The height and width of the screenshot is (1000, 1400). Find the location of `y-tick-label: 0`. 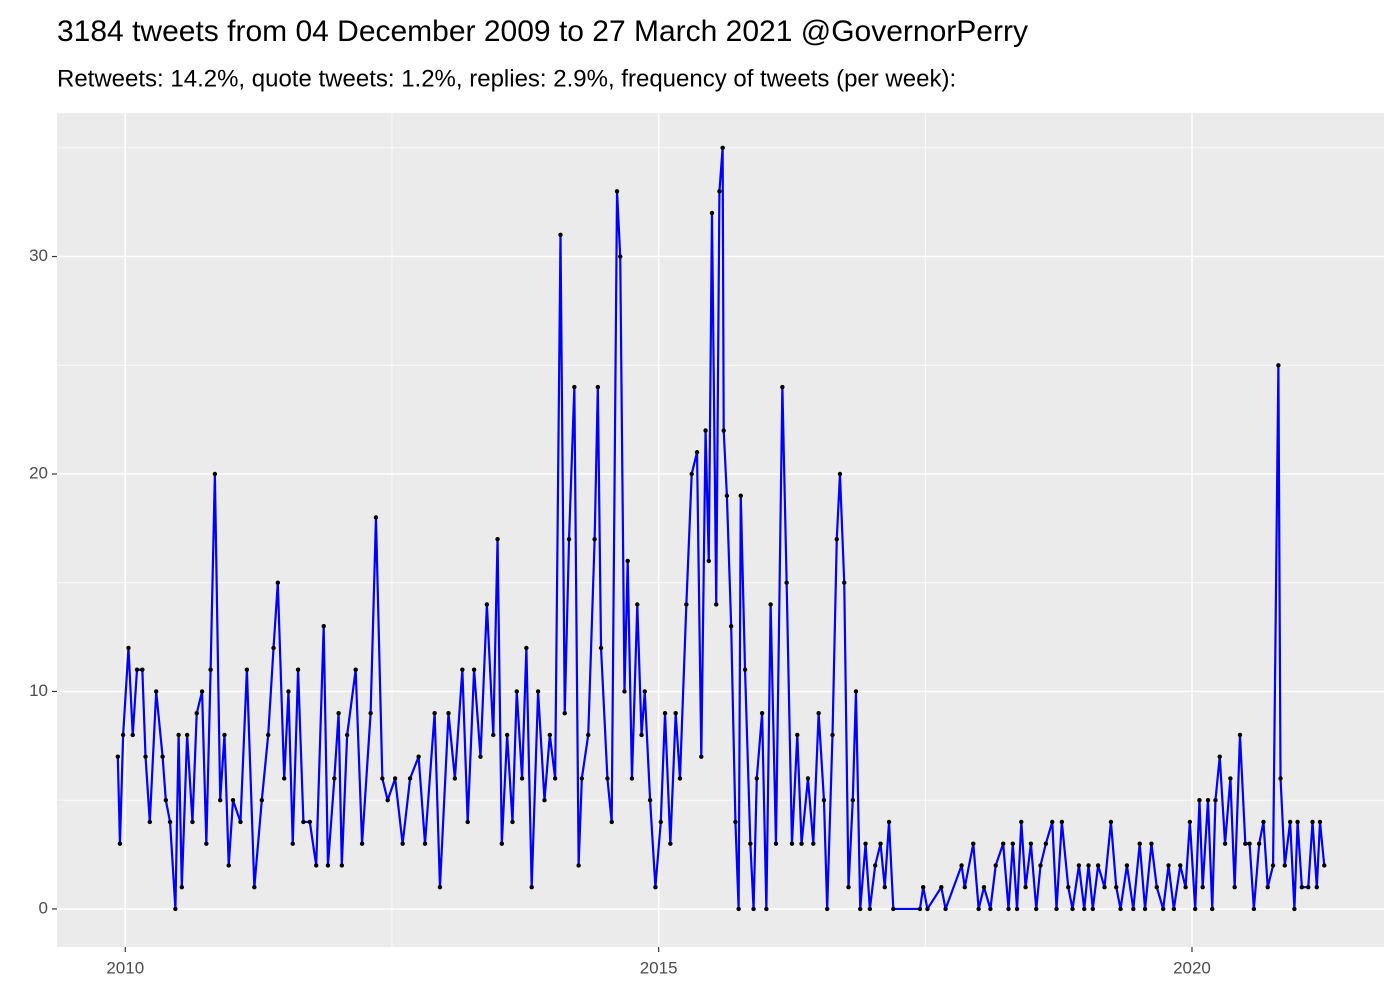

y-tick-label: 0 is located at coordinates (43, 907).